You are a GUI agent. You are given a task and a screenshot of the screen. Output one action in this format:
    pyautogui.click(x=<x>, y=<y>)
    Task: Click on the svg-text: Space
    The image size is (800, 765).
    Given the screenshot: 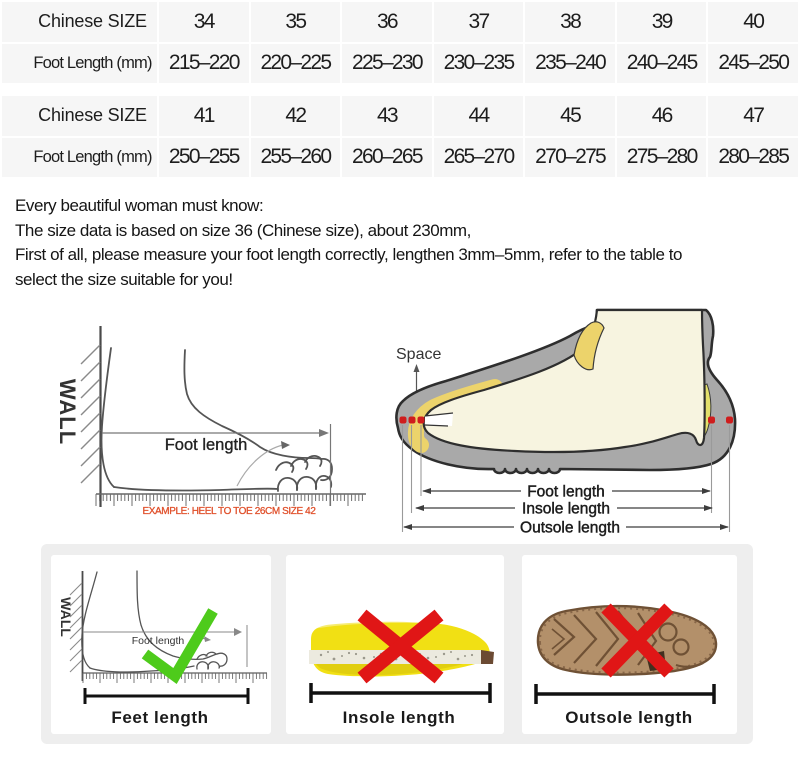 What is the action you would take?
    pyautogui.click(x=418, y=354)
    